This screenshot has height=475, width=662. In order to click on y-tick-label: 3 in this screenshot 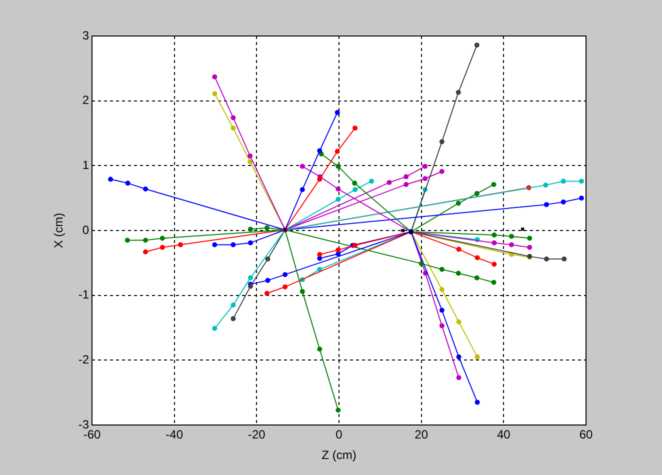, I will do `click(86, 35)`.